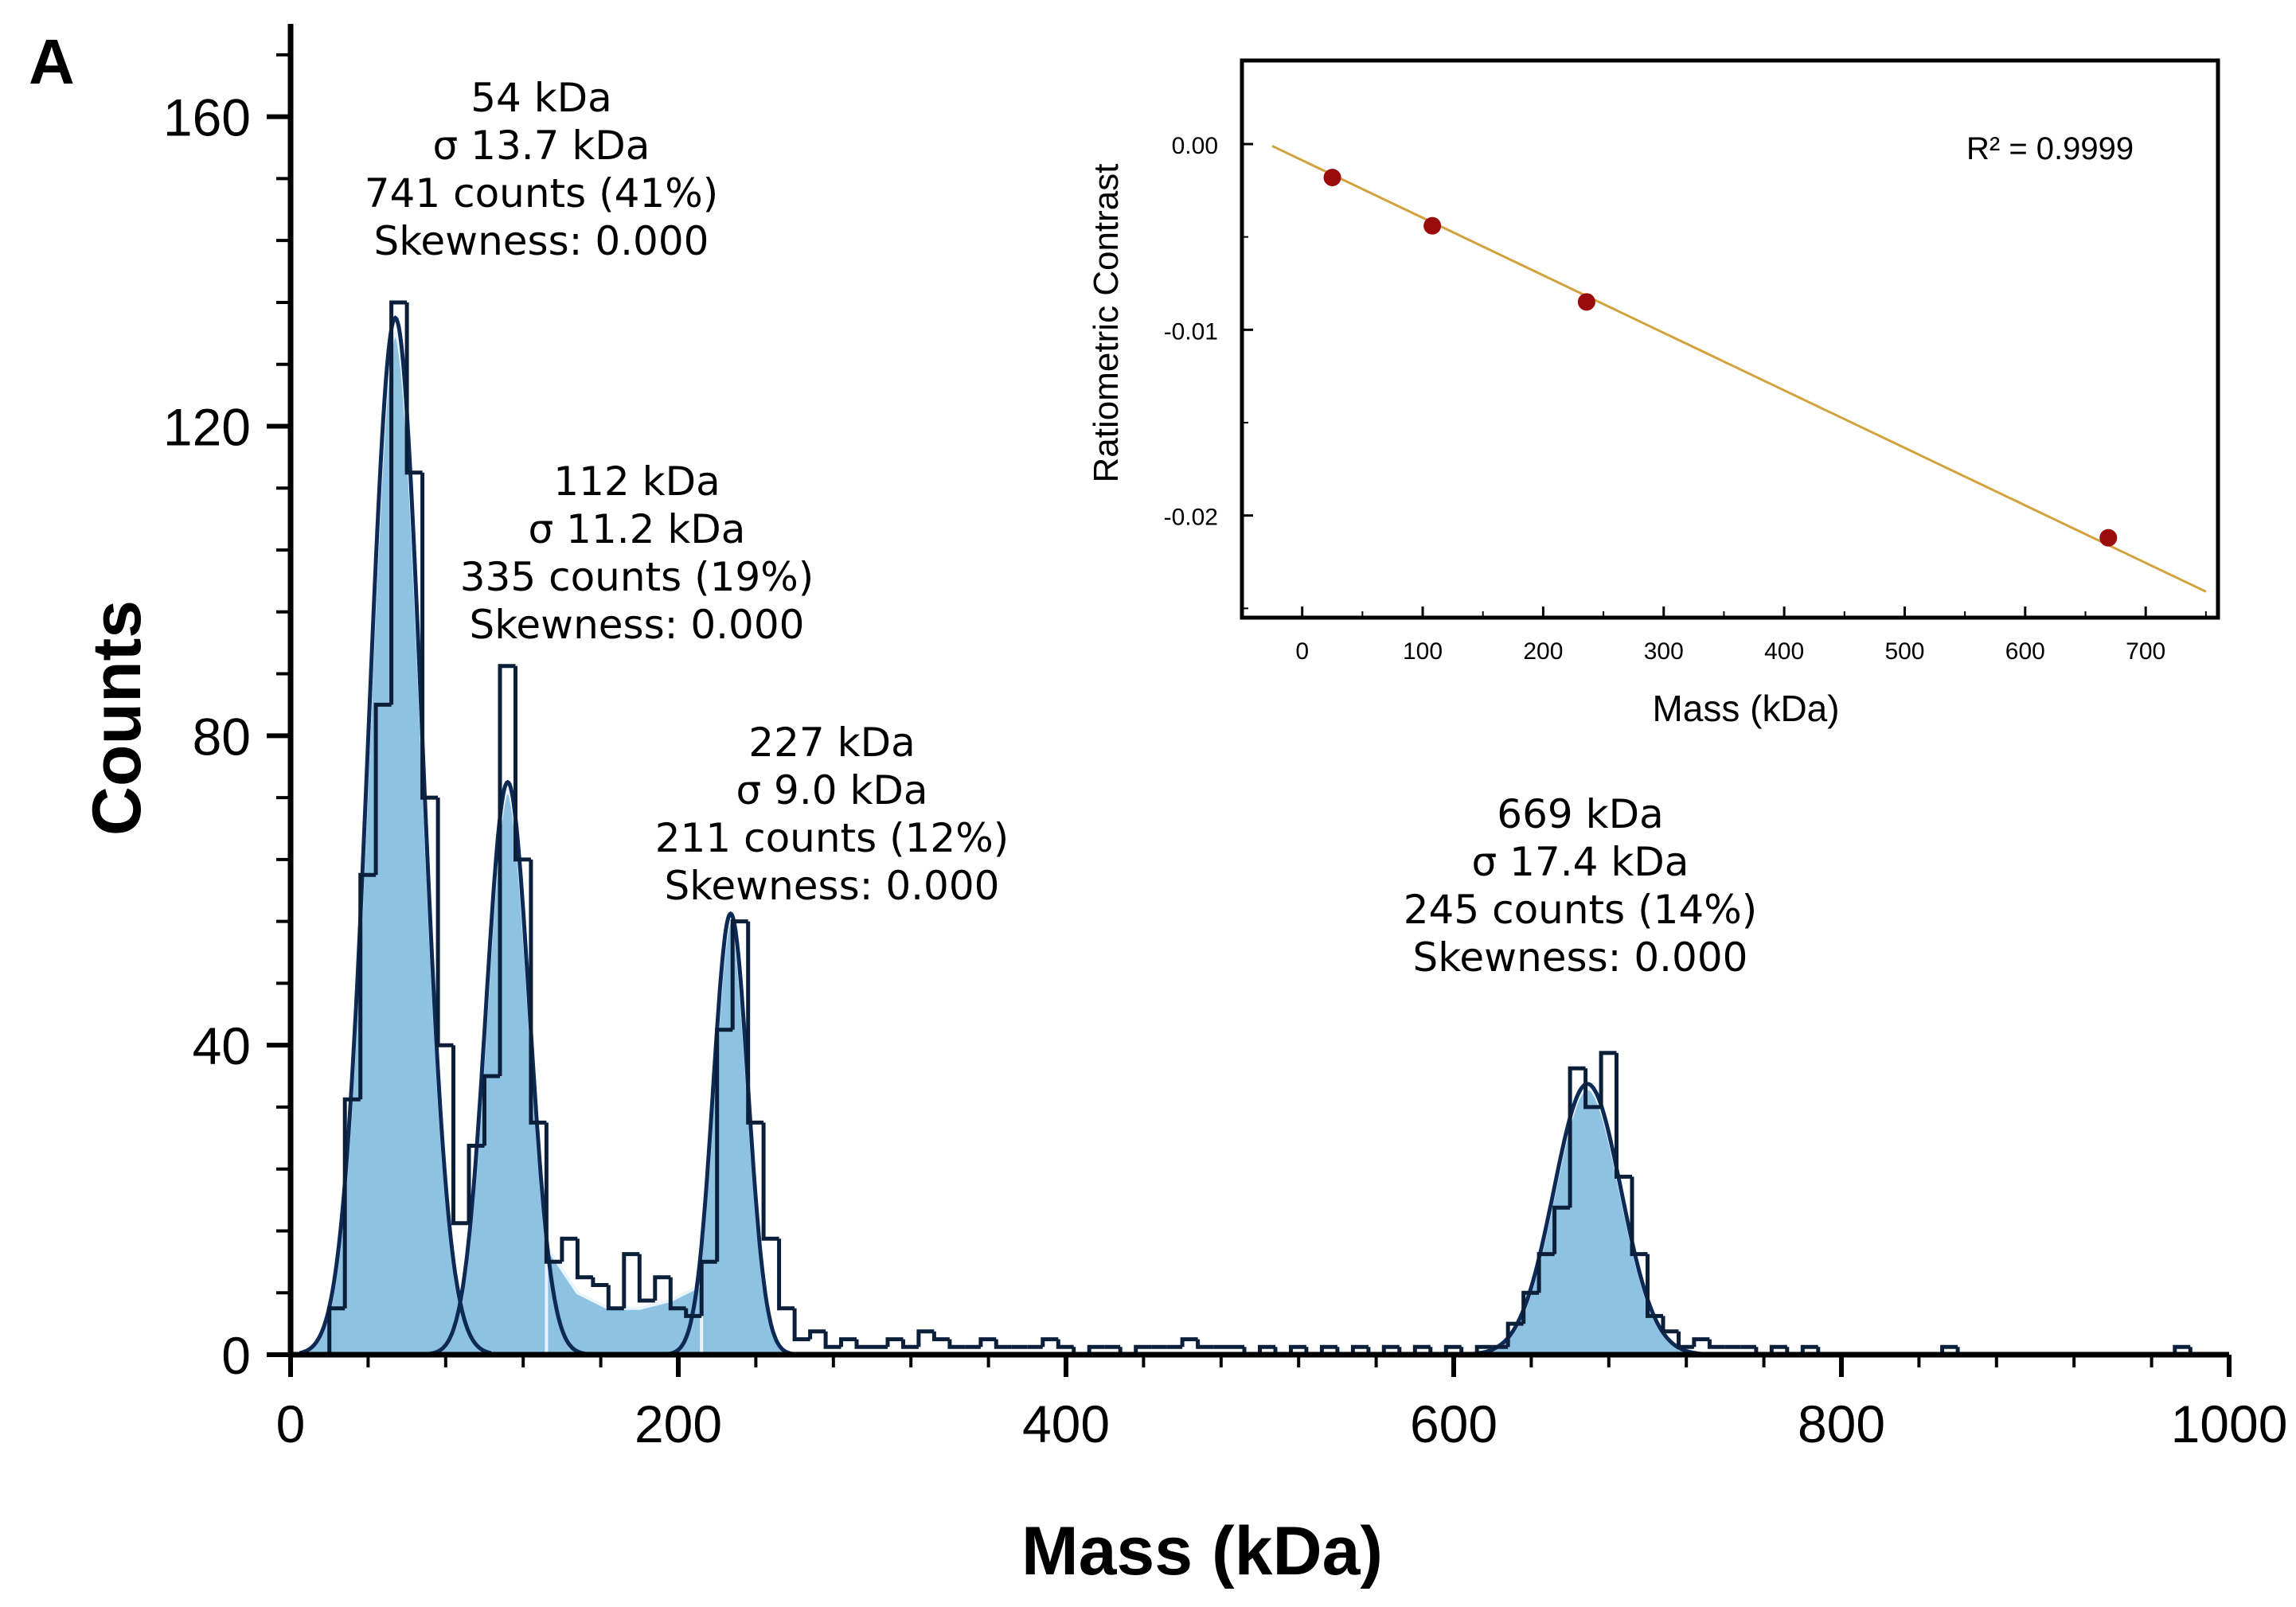  I want to click on inset-y-tick-label: -0.01, so click(1191, 331).